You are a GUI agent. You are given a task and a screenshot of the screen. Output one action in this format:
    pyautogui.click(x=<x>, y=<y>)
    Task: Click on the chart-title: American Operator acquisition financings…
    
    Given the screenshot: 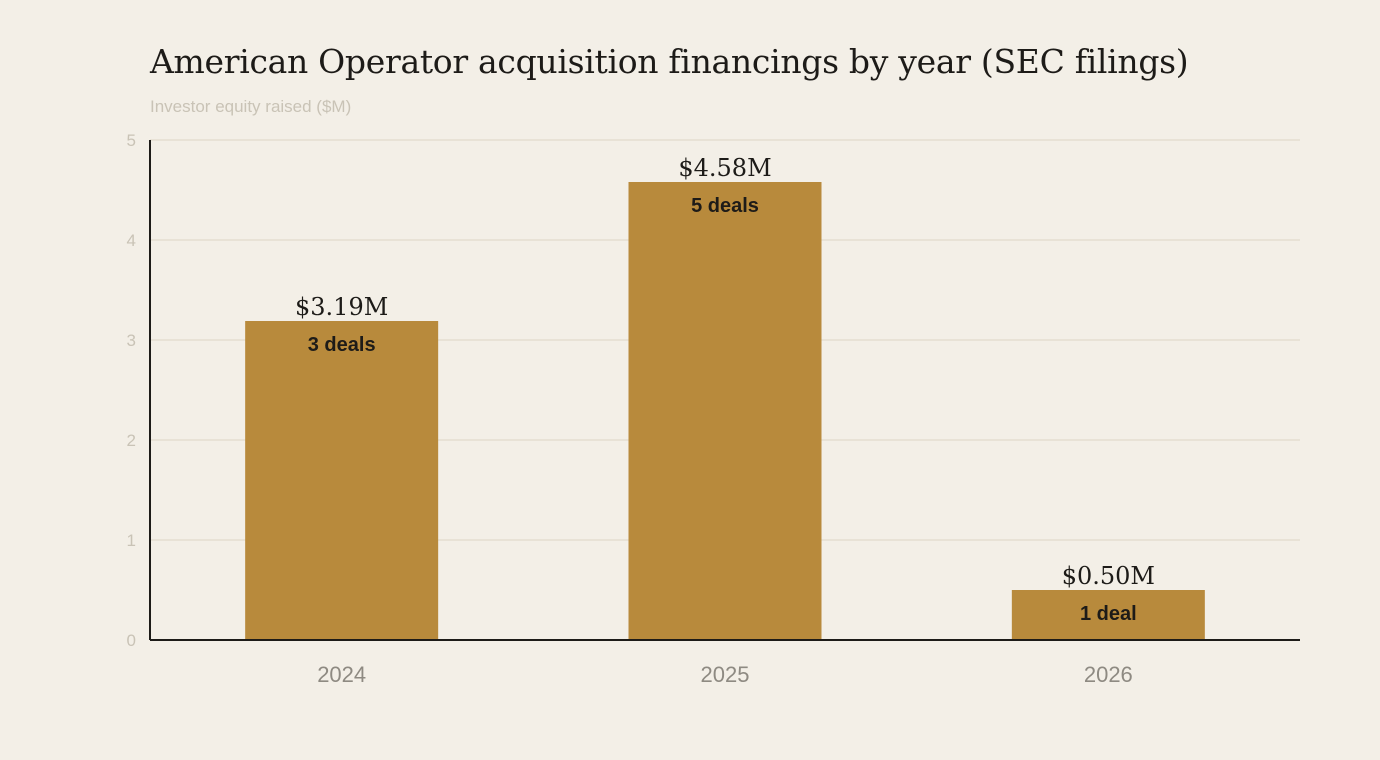 What is the action you would take?
    pyautogui.click(x=669, y=61)
    